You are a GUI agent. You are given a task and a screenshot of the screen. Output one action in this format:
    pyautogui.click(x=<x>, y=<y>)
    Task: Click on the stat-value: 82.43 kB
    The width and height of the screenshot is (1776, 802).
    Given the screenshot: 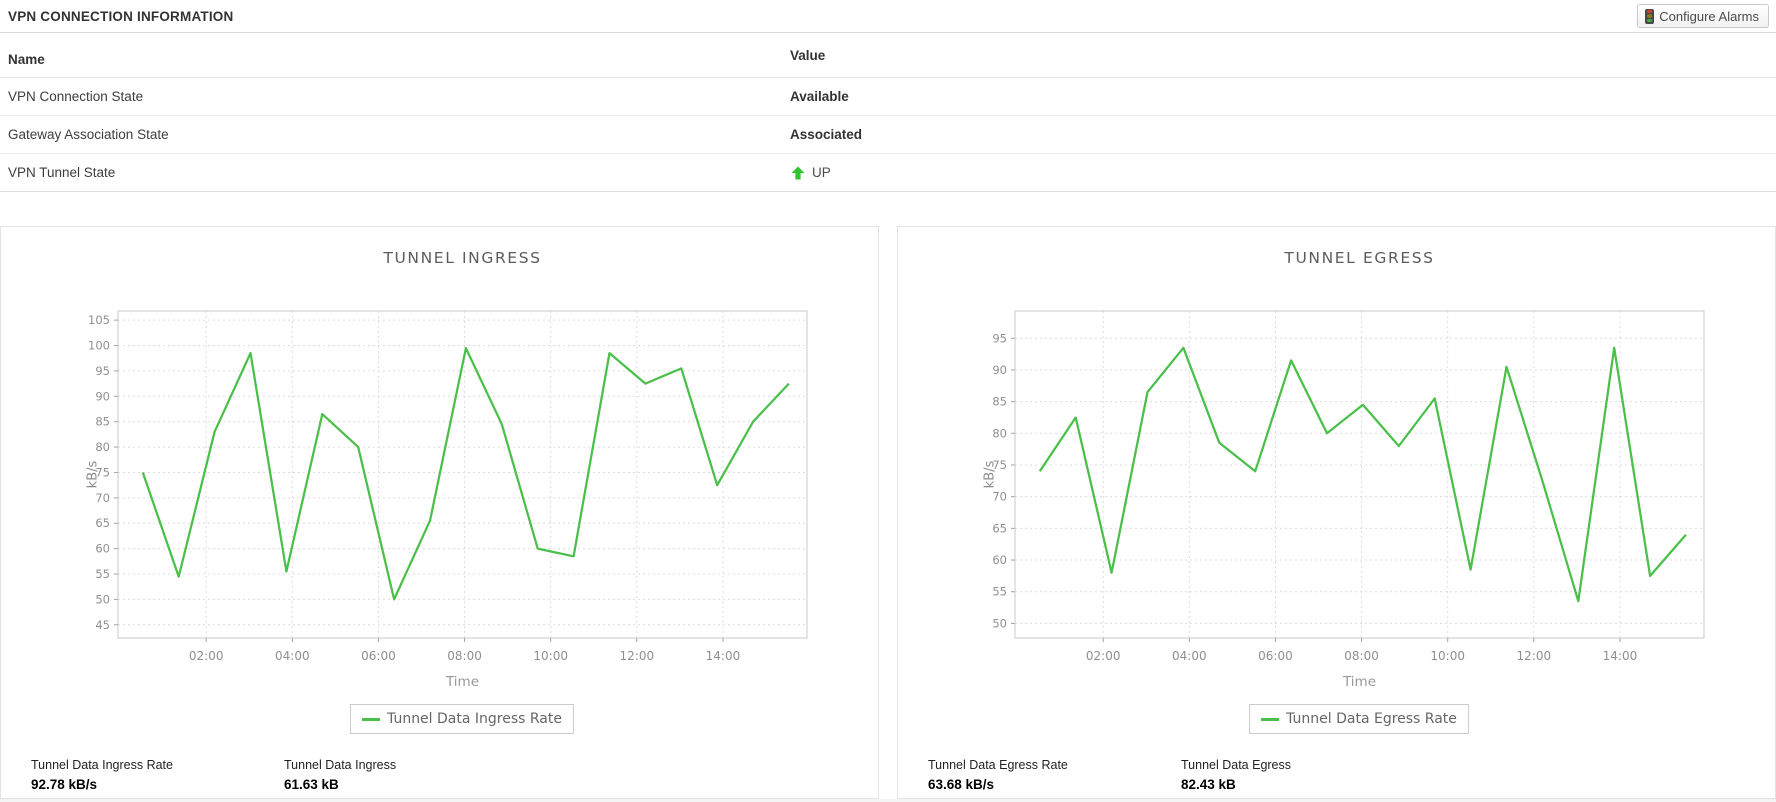 What is the action you would take?
    pyautogui.click(x=1208, y=784)
    